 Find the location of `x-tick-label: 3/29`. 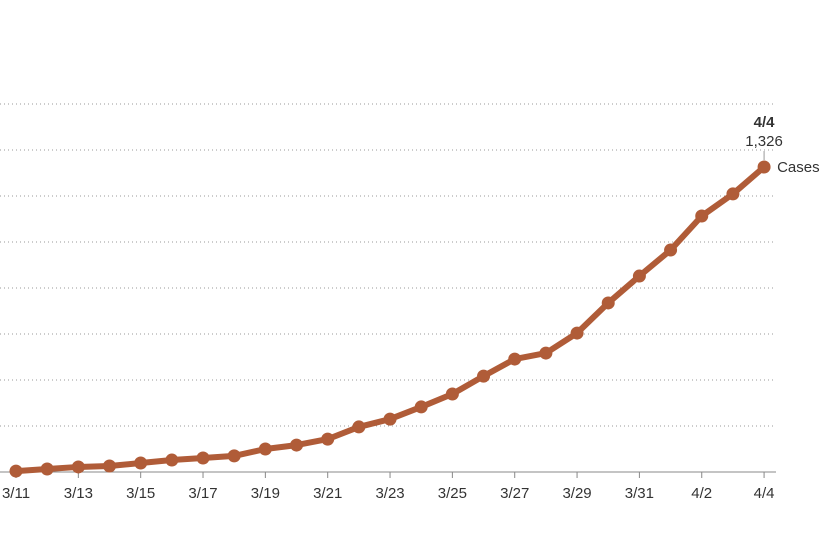

x-tick-label: 3/29 is located at coordinates (576, 493).